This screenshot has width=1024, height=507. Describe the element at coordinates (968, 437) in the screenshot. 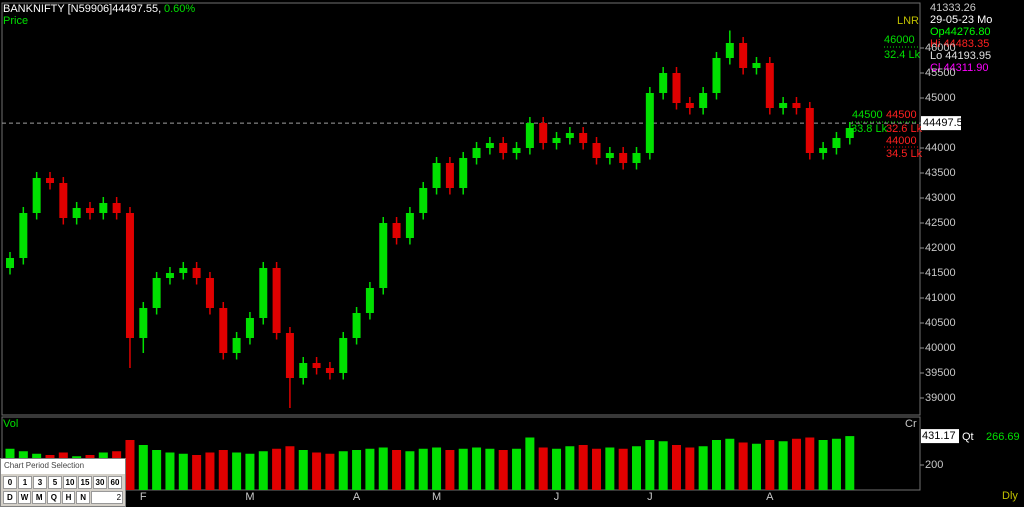

I see `qty-label: Qt` at that location.